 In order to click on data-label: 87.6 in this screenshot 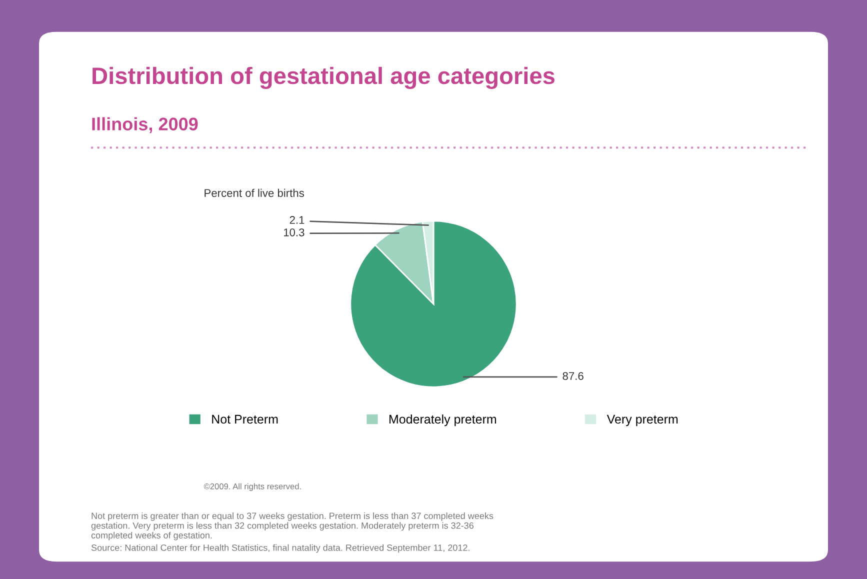, I will do `click(573, 376)`.